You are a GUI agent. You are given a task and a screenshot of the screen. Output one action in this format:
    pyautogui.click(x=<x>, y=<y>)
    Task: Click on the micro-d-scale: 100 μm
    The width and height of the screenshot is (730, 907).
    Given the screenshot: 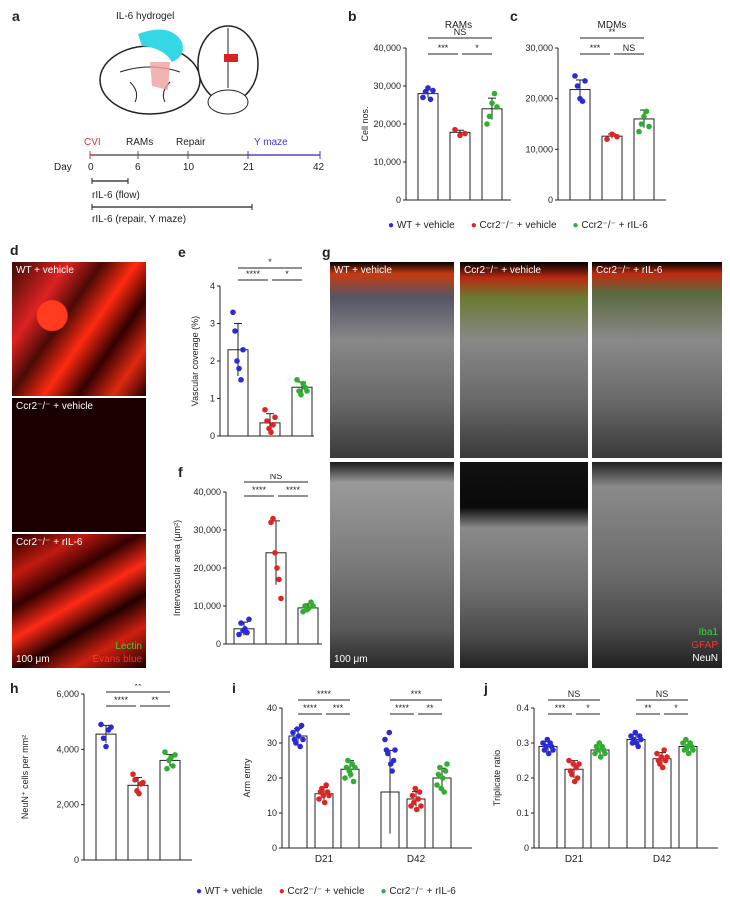 What is the action you would take?
    pyautogui.click(x=33, y=659)
    